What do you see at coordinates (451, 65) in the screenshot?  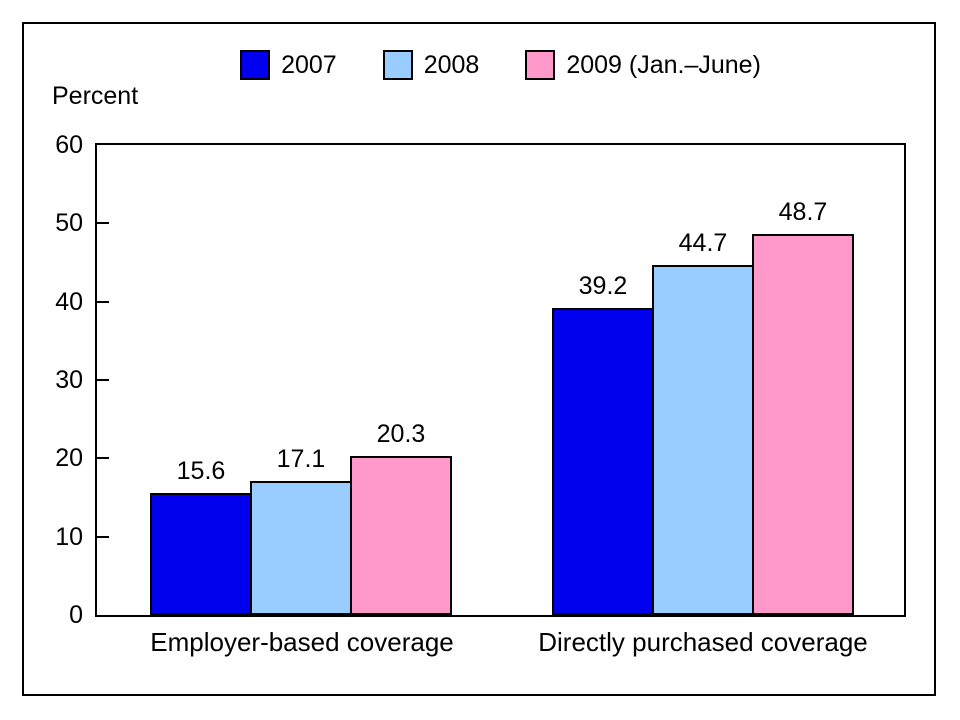 I see `legend-label: 2008` at bounding box center [451, 65].